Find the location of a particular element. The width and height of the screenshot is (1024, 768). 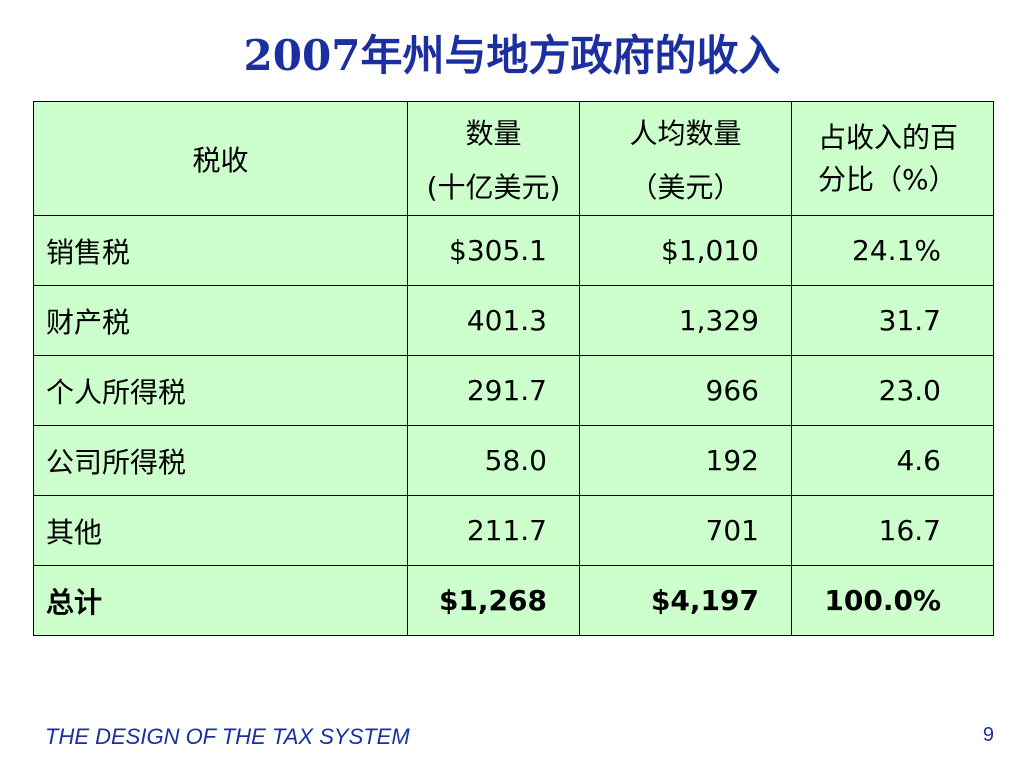

header-percent-line1: 占收入的百 is located at coordinates (888, 137).